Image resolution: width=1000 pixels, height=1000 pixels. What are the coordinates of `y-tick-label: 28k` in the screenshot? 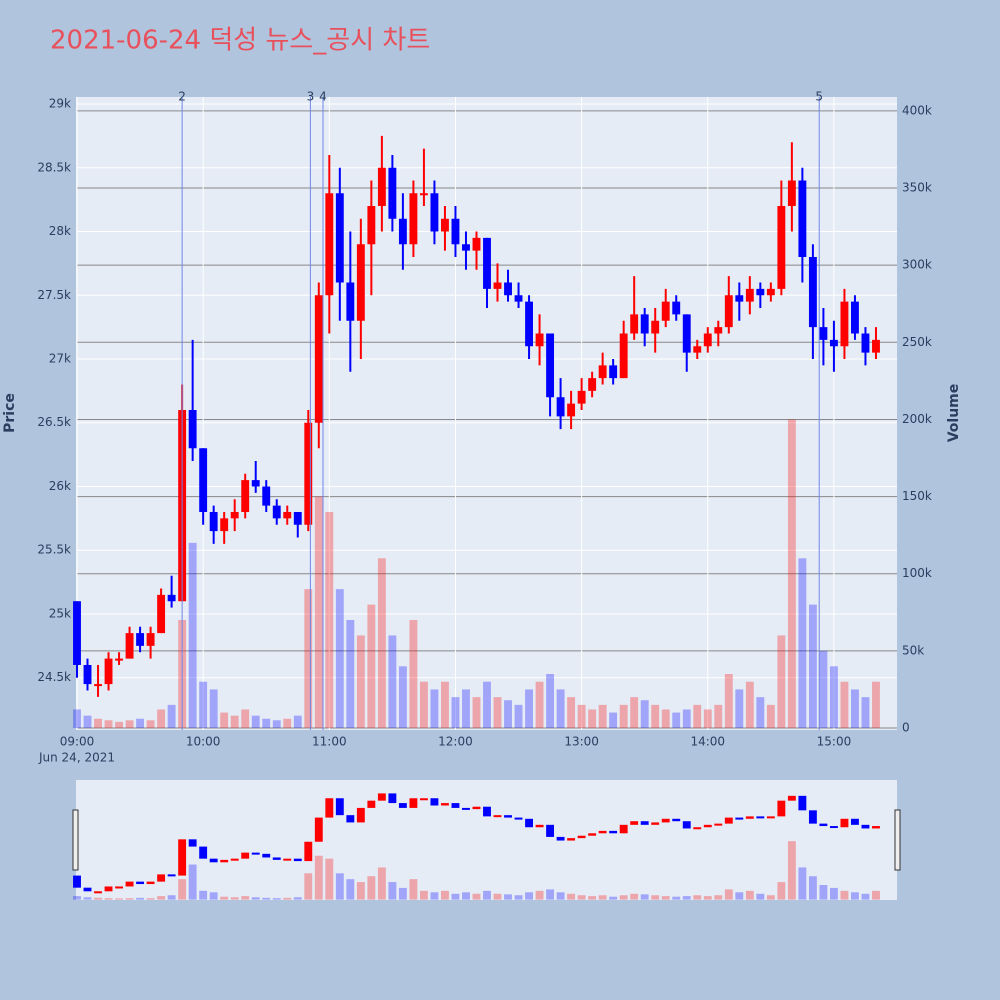 It's located at (60, 231).